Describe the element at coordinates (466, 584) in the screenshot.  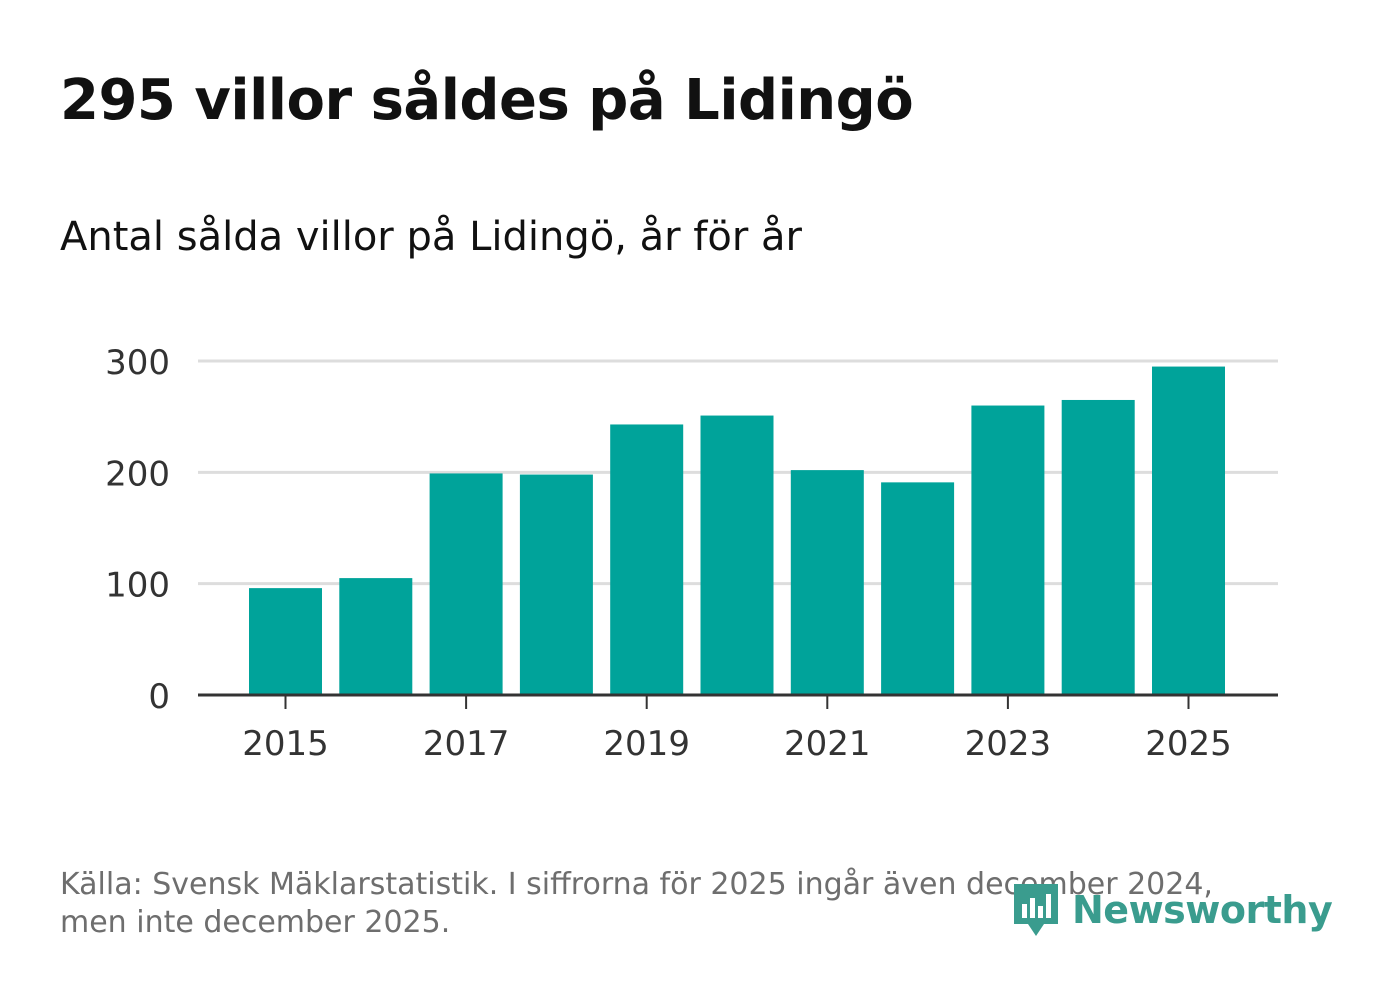
I see `bar-2017` at that location.